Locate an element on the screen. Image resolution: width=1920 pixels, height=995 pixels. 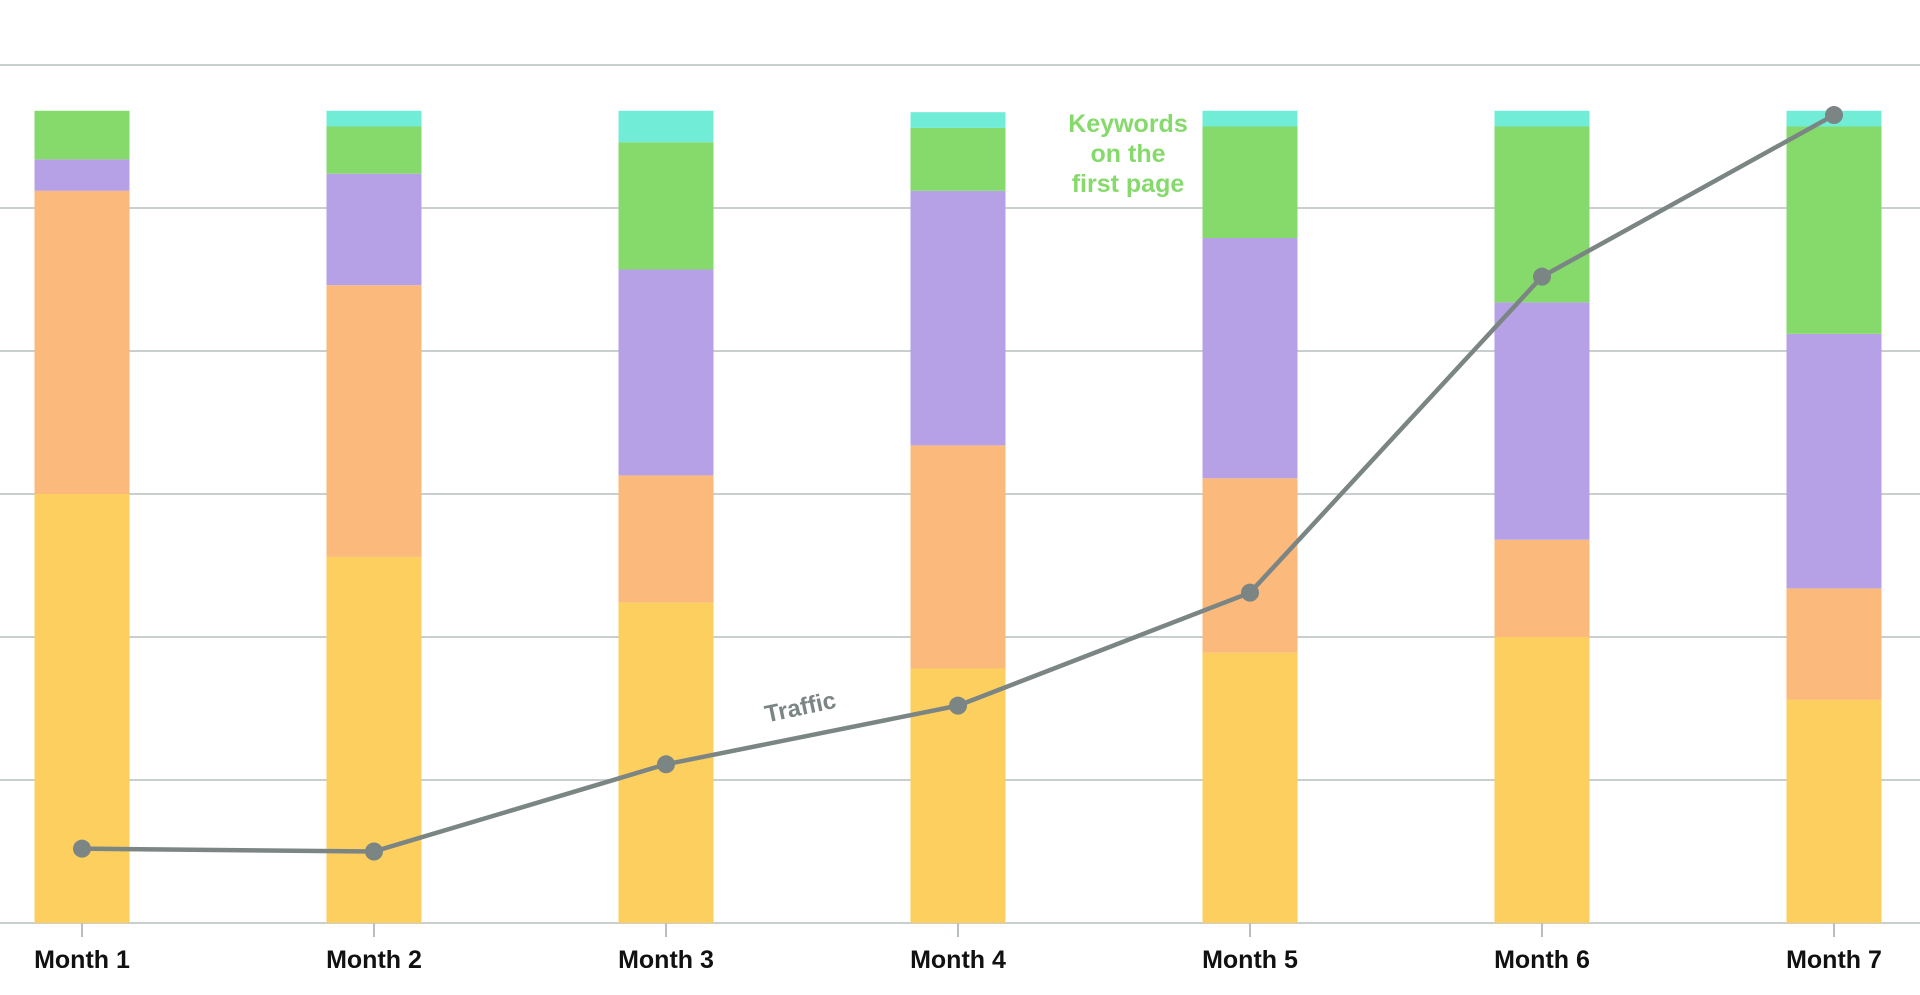
x-tick-label: Month 4 is located at coordinates (958, 960).